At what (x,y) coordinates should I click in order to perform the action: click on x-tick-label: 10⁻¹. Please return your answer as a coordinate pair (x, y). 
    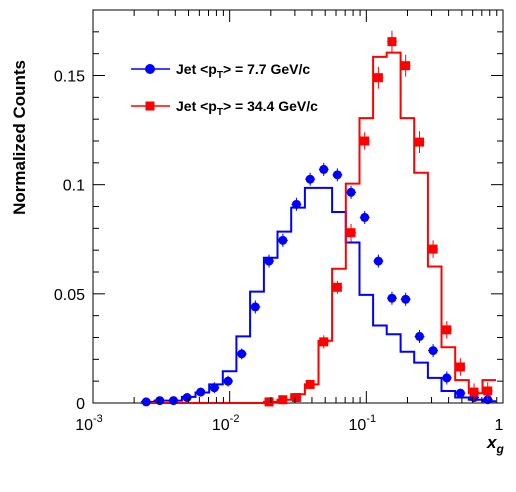
    Looking at the image, I should click on (363, 423).